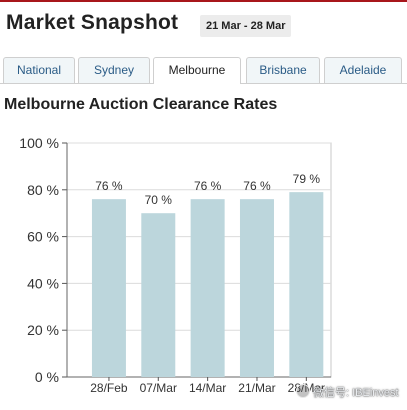  What do you see at coordinates (256, 388) in the screenshot?
I see `x-tick-label: 21/Mar` at bounding box center [256, 388].